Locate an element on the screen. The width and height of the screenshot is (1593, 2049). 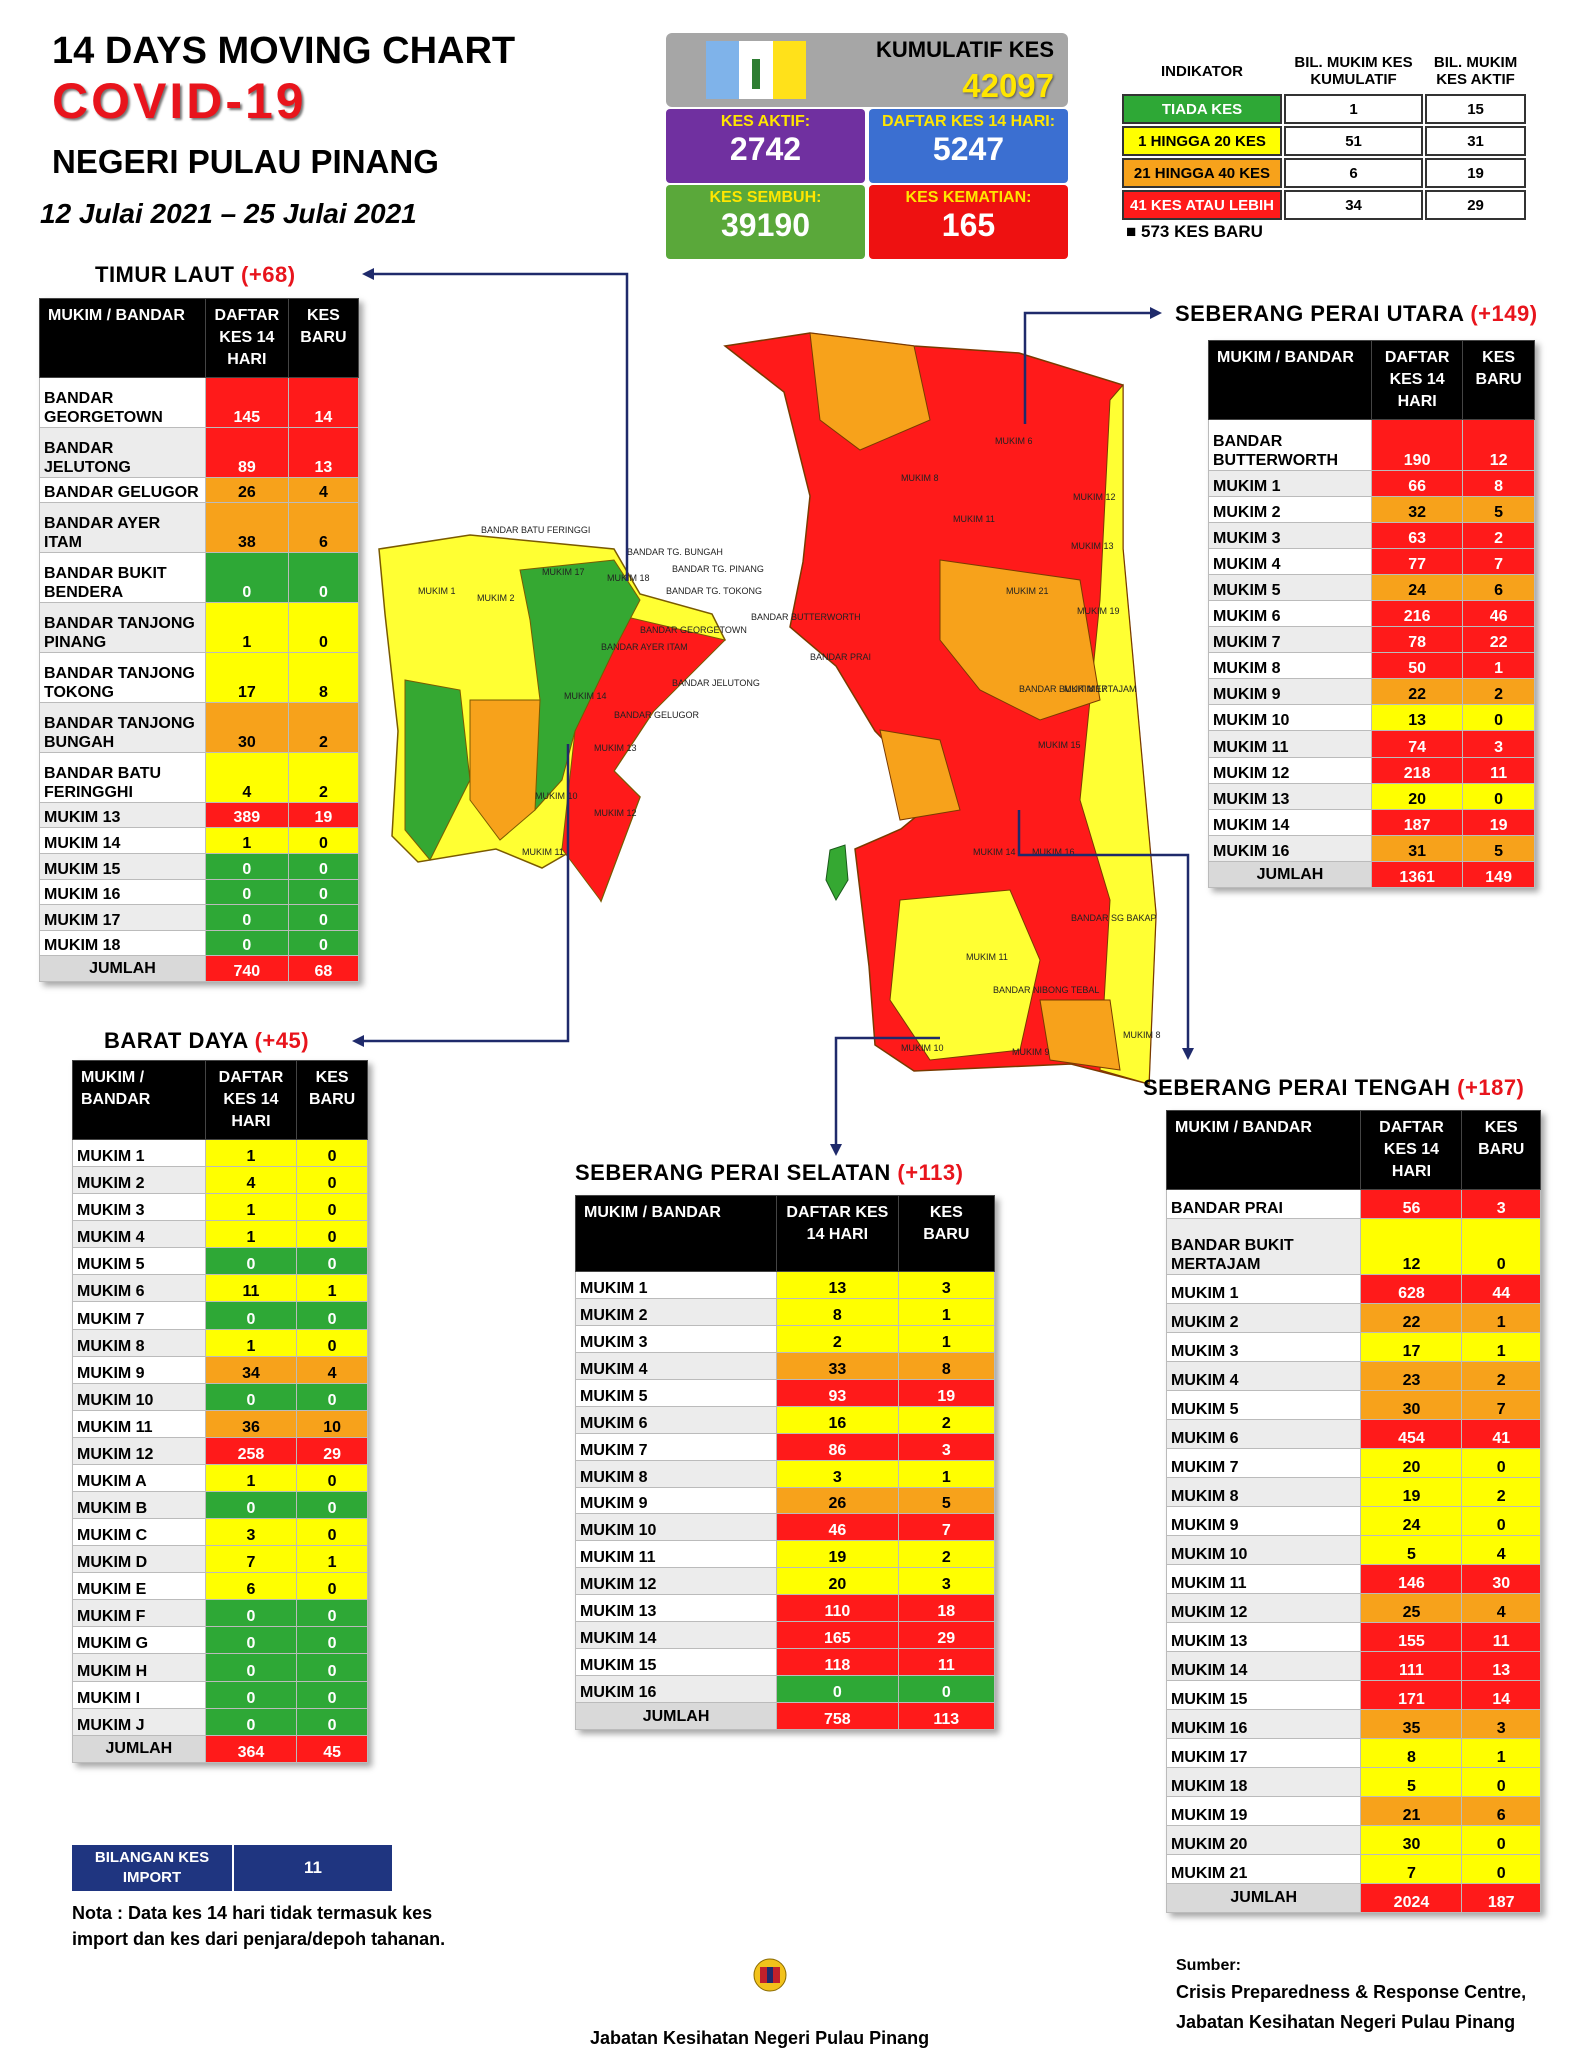
row-name: MUKIM 1 is located at coordinates (139, 1153).